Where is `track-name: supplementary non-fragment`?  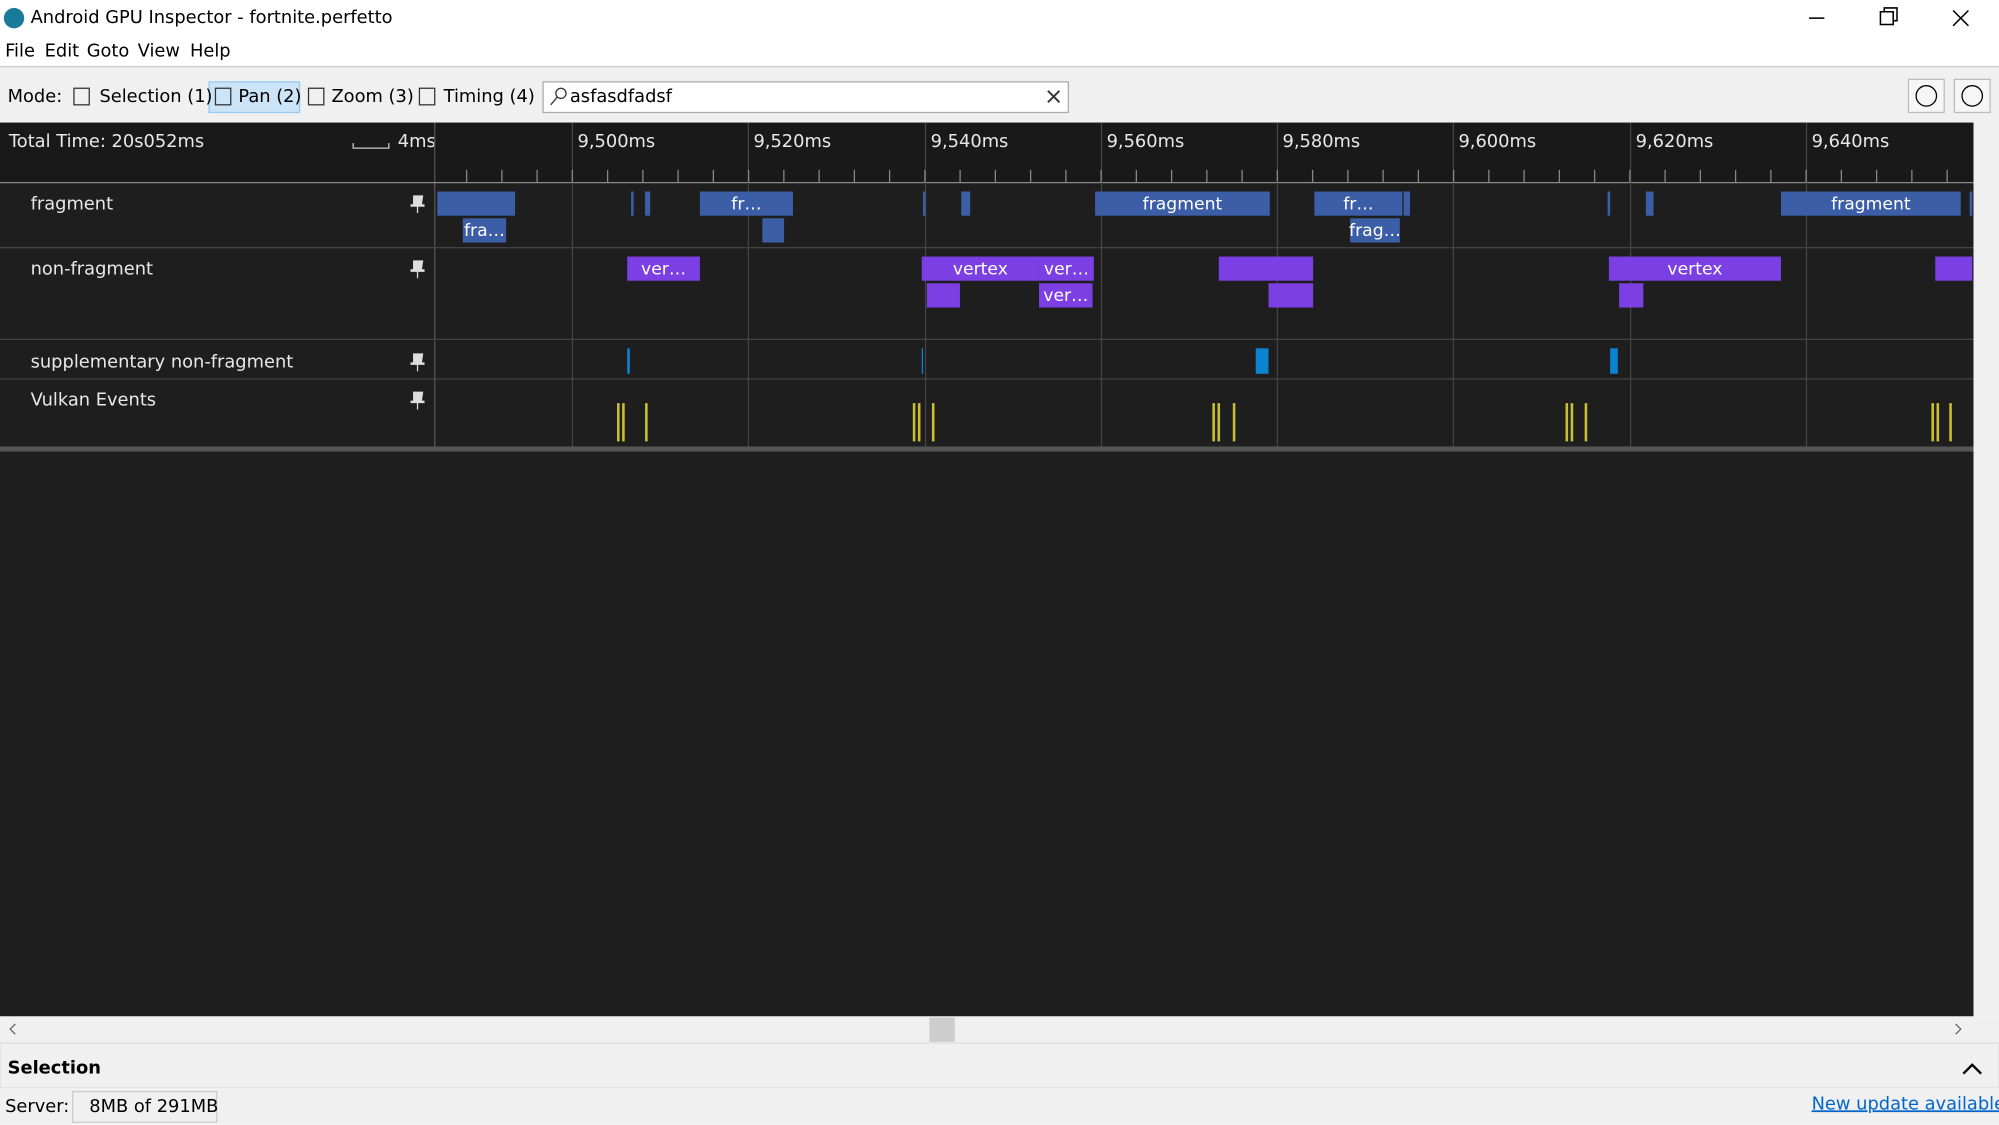
track-name: supplementary non-fragment is located at coordinates (162, 361).